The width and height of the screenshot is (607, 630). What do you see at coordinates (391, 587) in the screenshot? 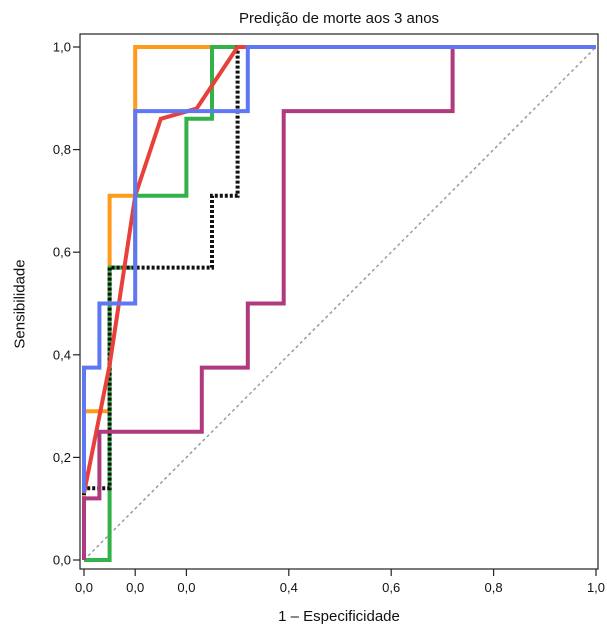
I see `x-tick-label: 0,6` at bounding box center [391, 587].